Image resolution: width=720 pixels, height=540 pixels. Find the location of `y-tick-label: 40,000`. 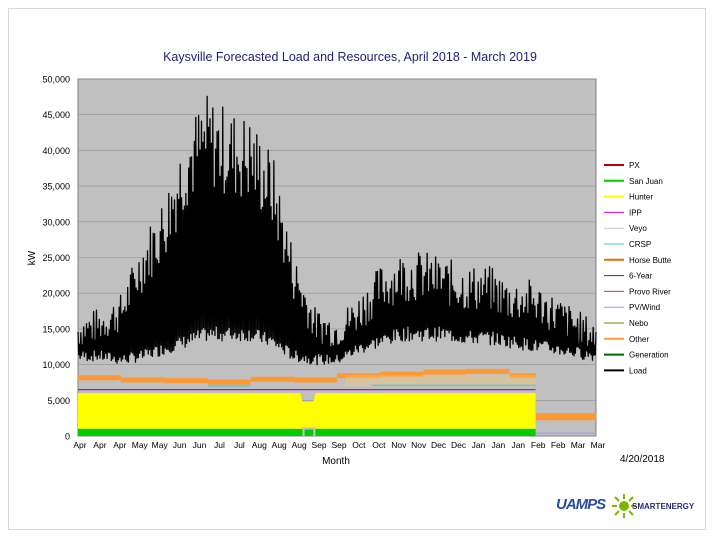

y-tick-label: 40,000 is located at coordinates (56, 151).